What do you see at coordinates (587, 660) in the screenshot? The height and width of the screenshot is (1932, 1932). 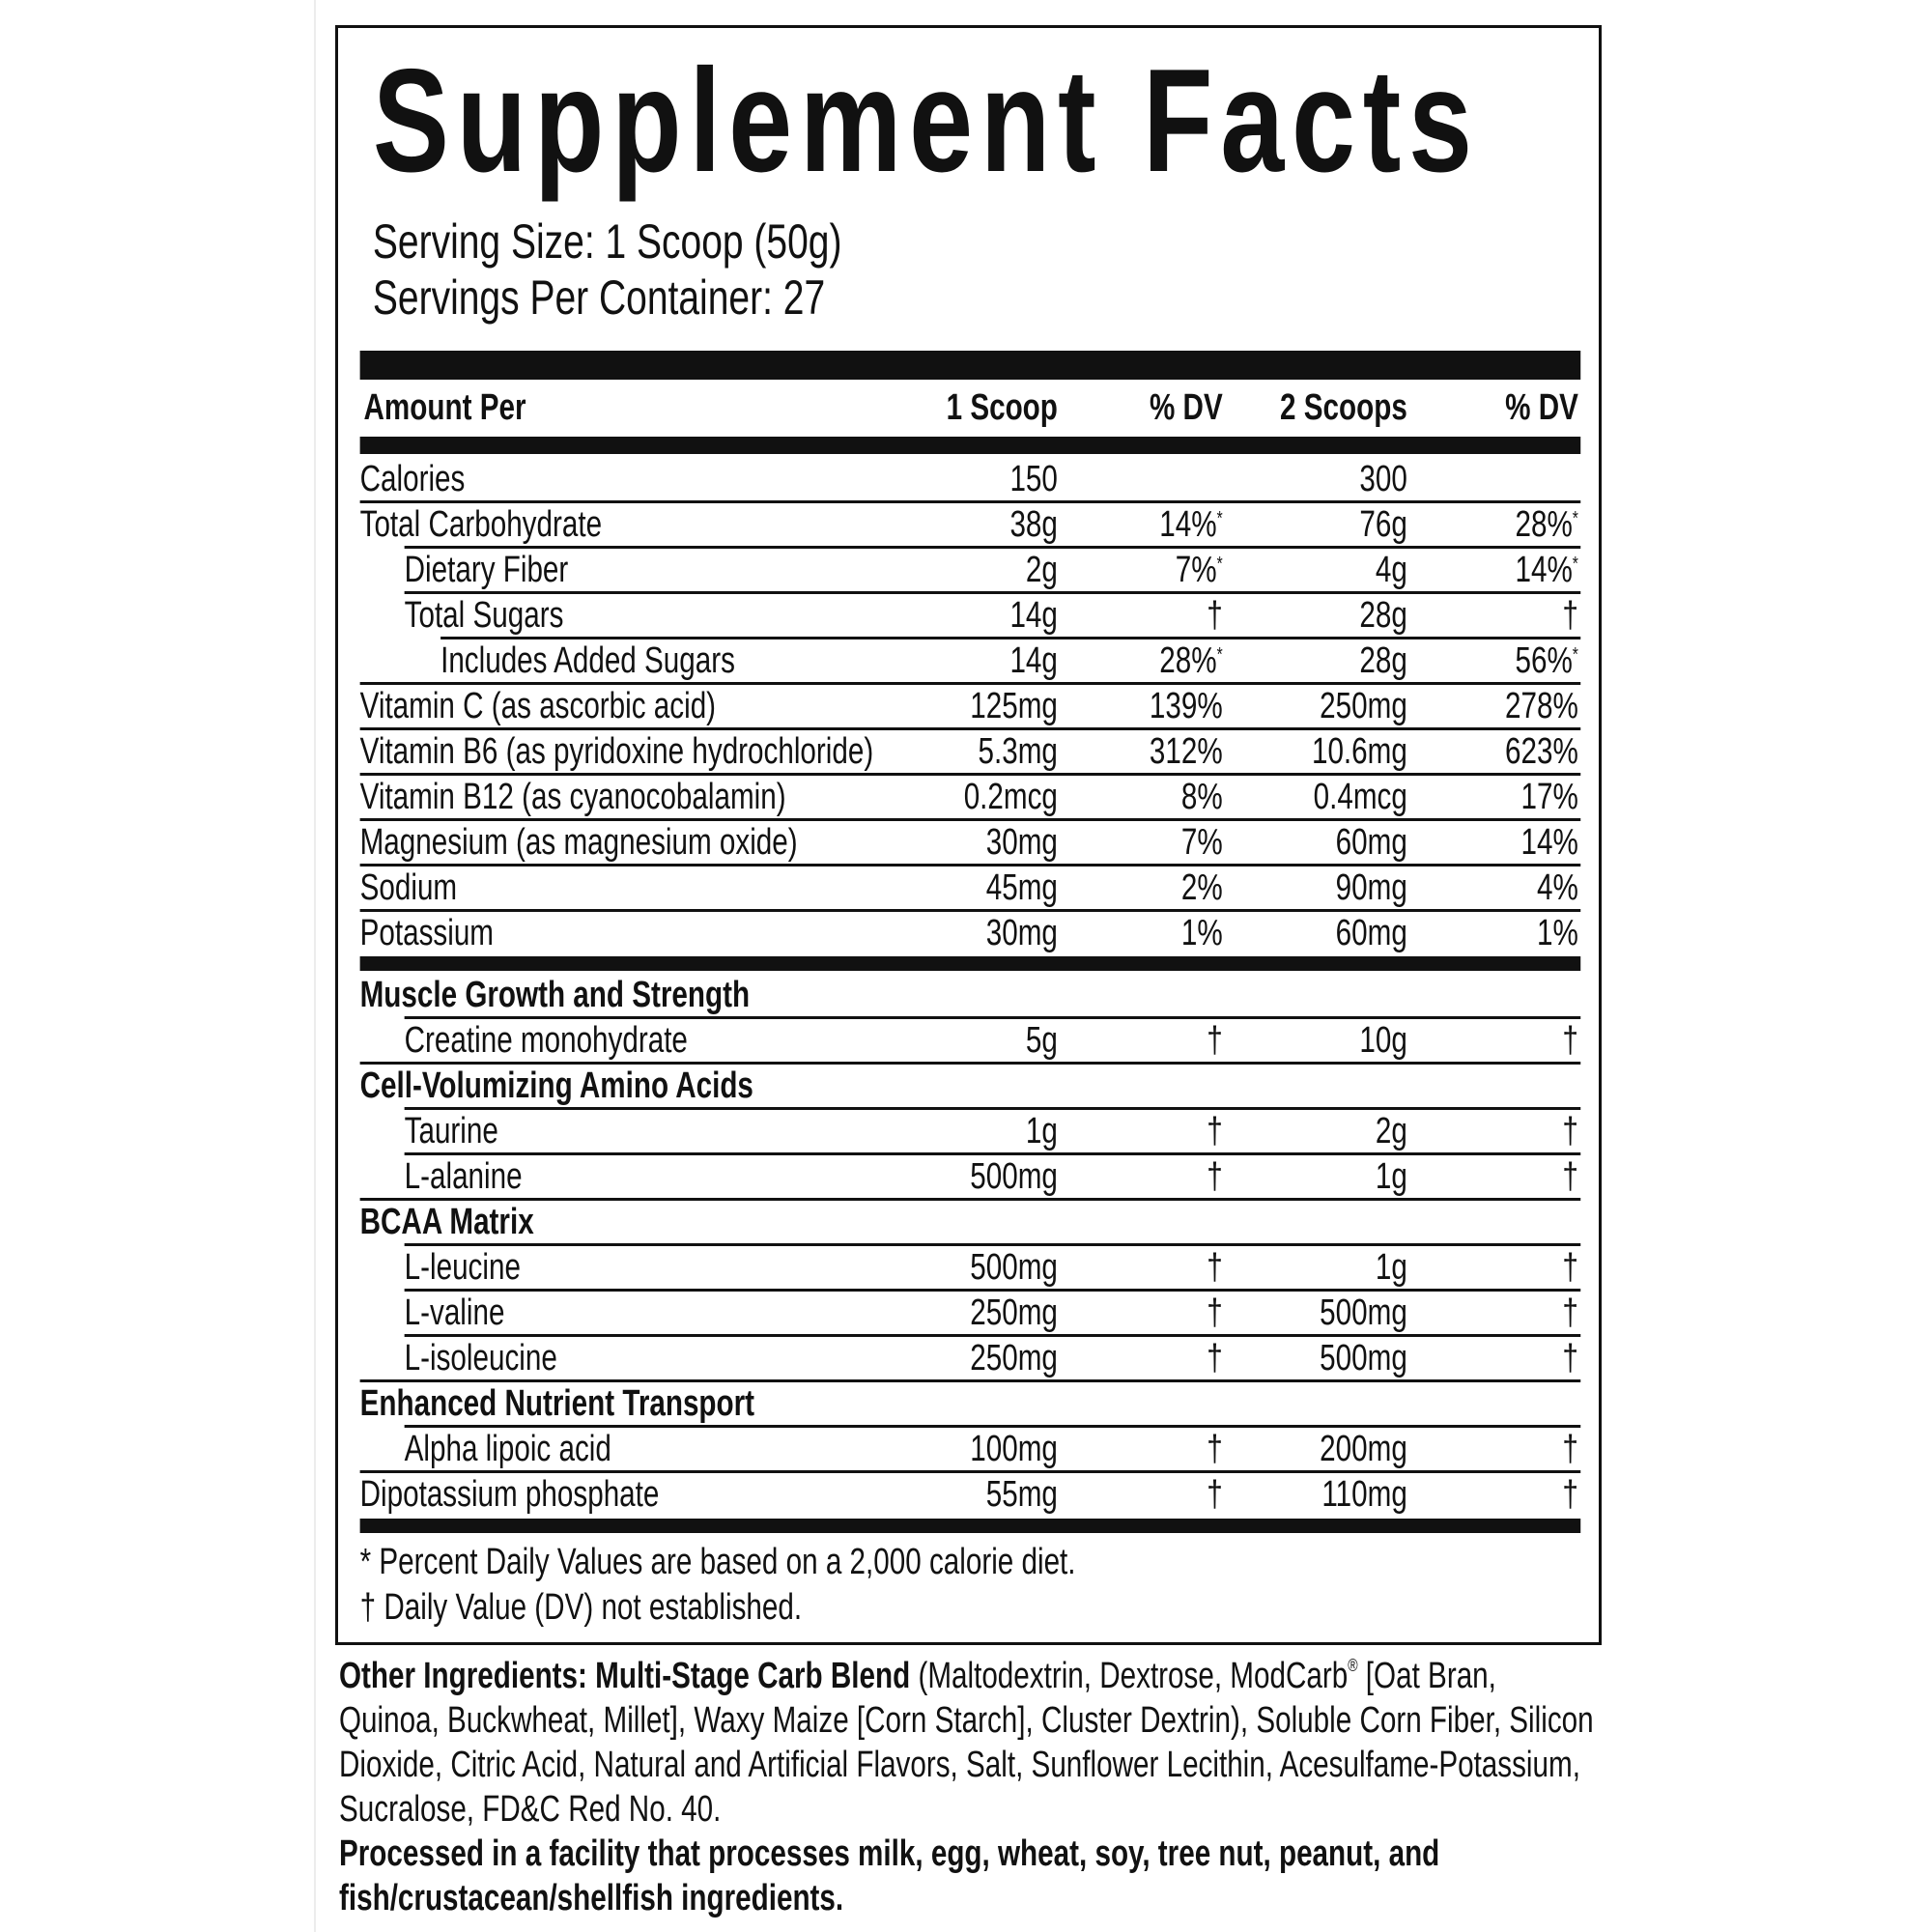 I see `nutrient-name: Includes Added Sugars` at bounding box center [587, 660].